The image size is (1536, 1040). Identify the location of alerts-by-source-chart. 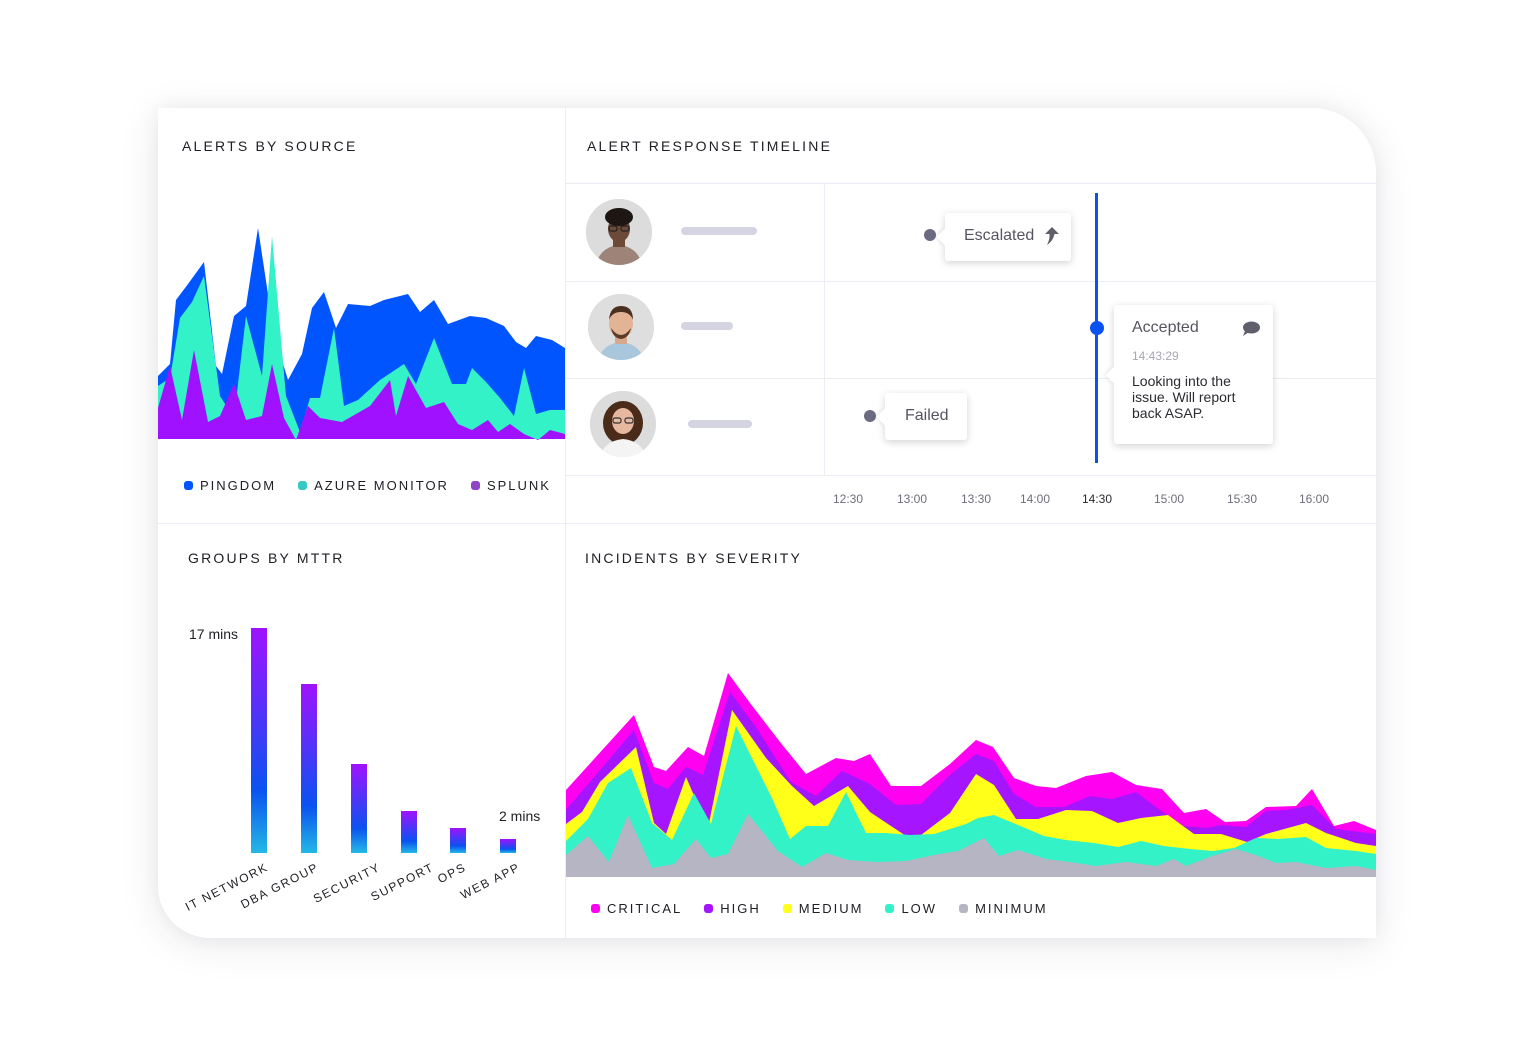
(361, 328).